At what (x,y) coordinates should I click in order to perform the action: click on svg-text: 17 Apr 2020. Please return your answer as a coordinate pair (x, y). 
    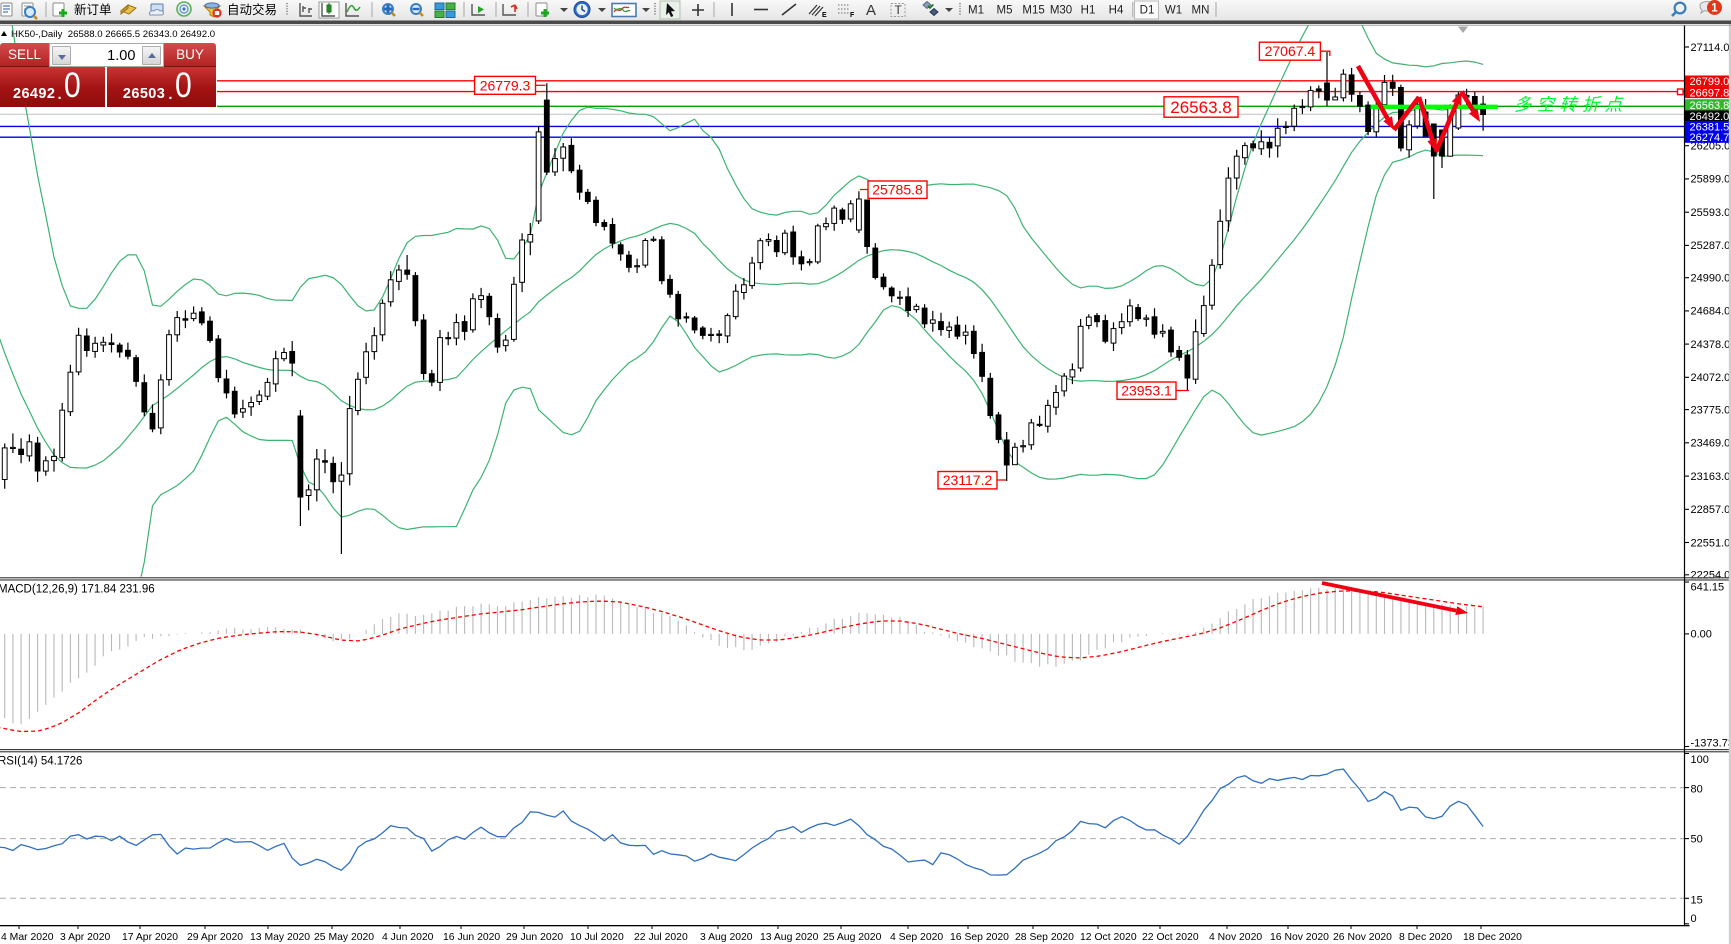
    Looking at the image, I should click on (150, 937).